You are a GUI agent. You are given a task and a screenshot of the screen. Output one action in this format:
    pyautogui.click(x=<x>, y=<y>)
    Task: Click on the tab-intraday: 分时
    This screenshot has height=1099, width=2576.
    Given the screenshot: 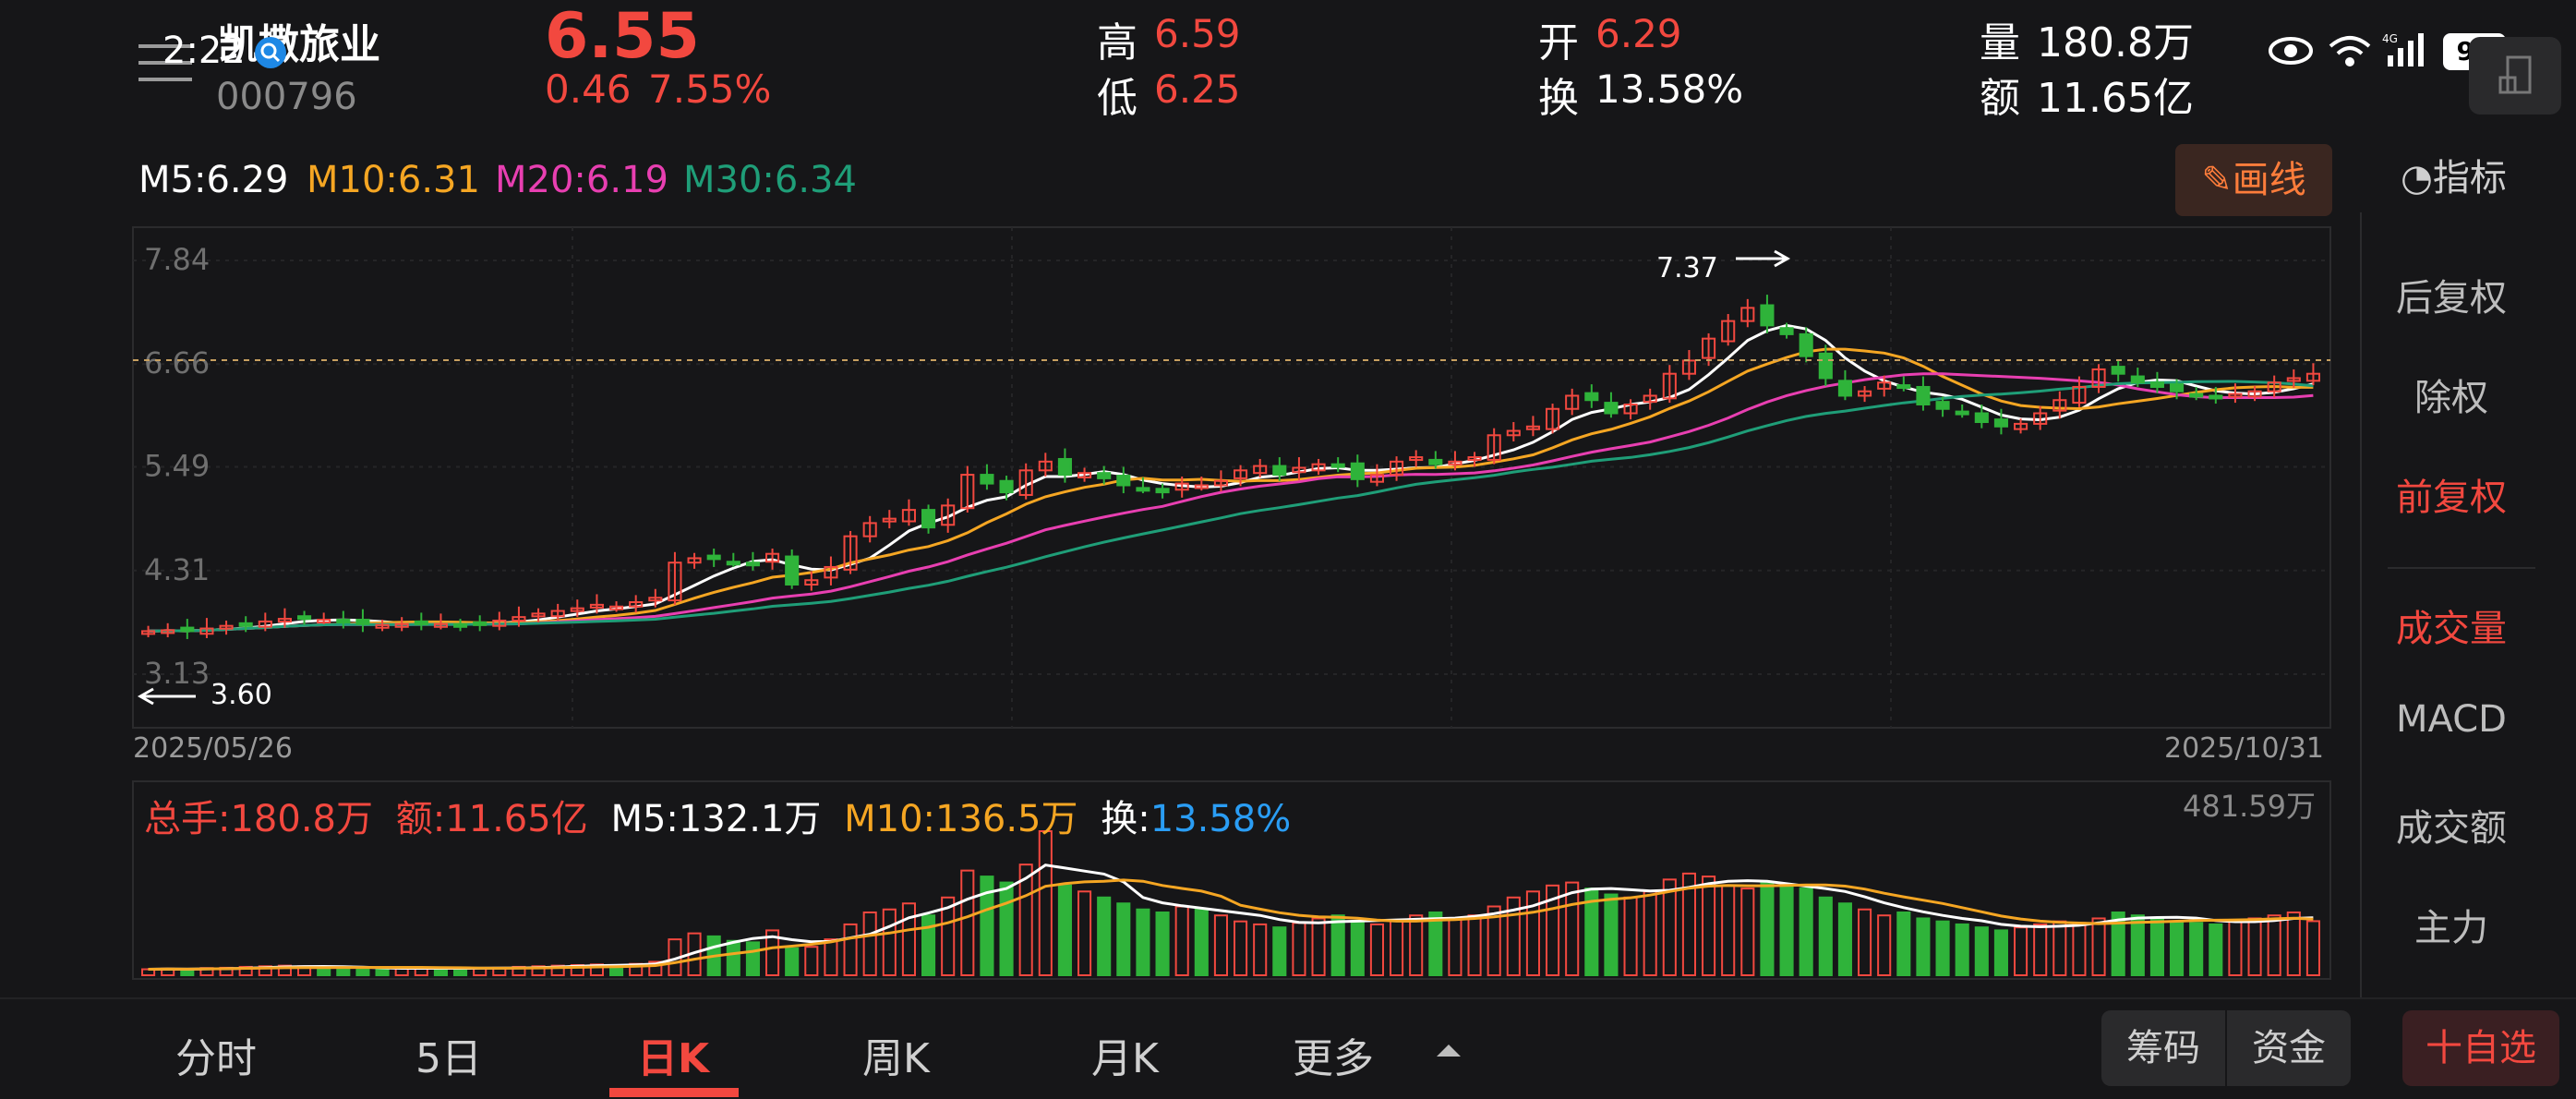 What is the action you would take?
    pyautogui.click(x=216, y=1058)
    